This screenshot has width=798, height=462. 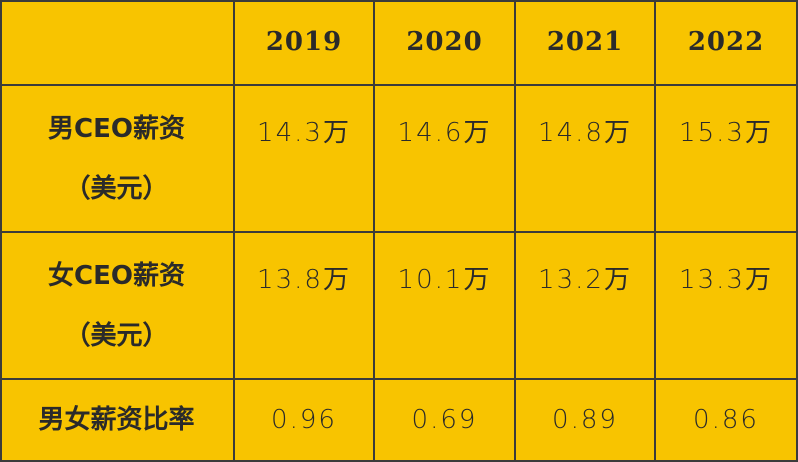 I want to click on cell-value: 0.96, so click(x=304, y=420).